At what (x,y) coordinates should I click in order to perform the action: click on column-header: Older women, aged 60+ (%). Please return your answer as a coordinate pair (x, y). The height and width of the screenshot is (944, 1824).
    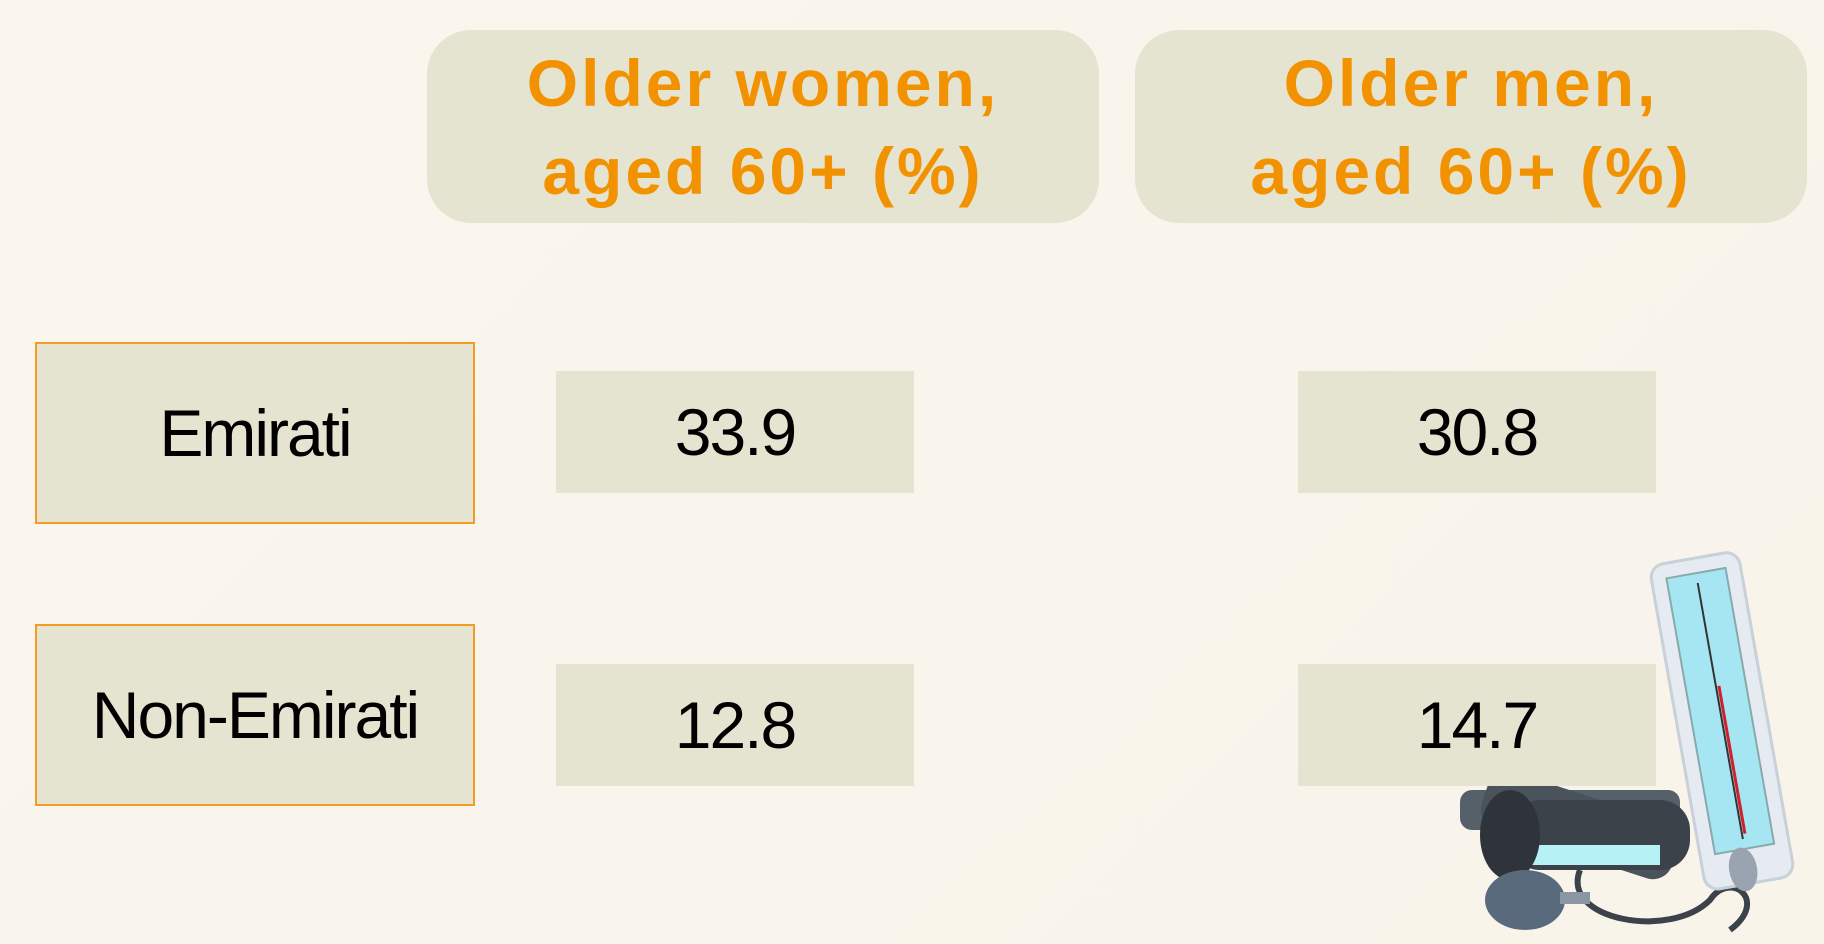
    Looking at the image, I should click on (763, 126).